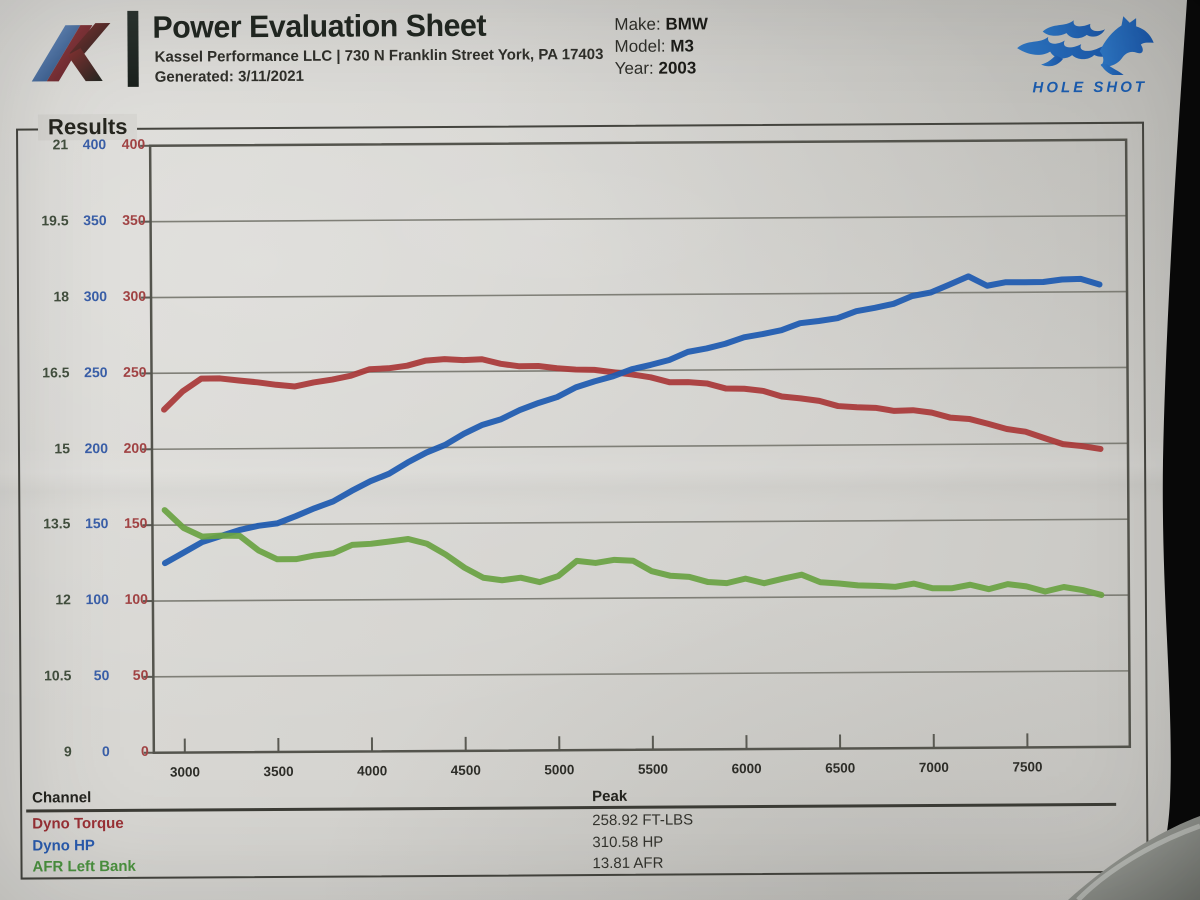 Image resolution: width=1200 pixels, height=900 pixels. What do you see at coordinates (653, 769) in the screenshot?
I see `x-axis-tick-label: 5500` at bounding box center [653, 769].